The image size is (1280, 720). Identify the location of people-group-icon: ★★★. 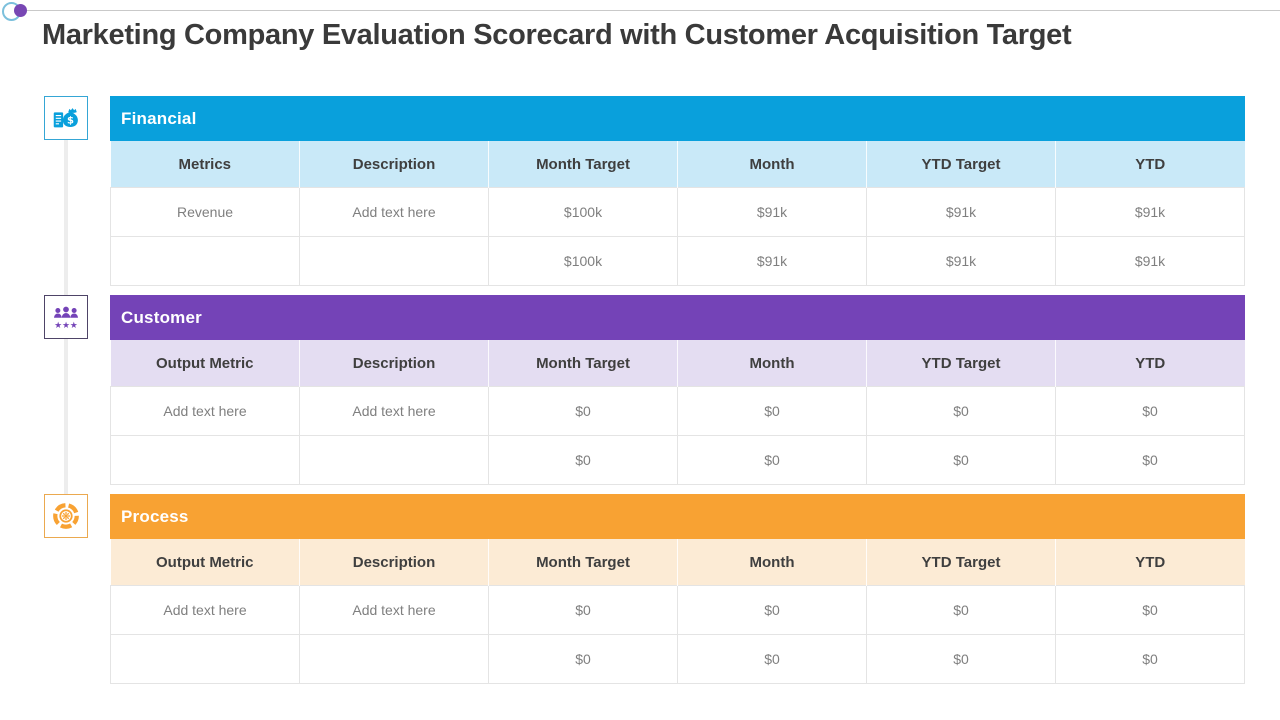
(66, 317).